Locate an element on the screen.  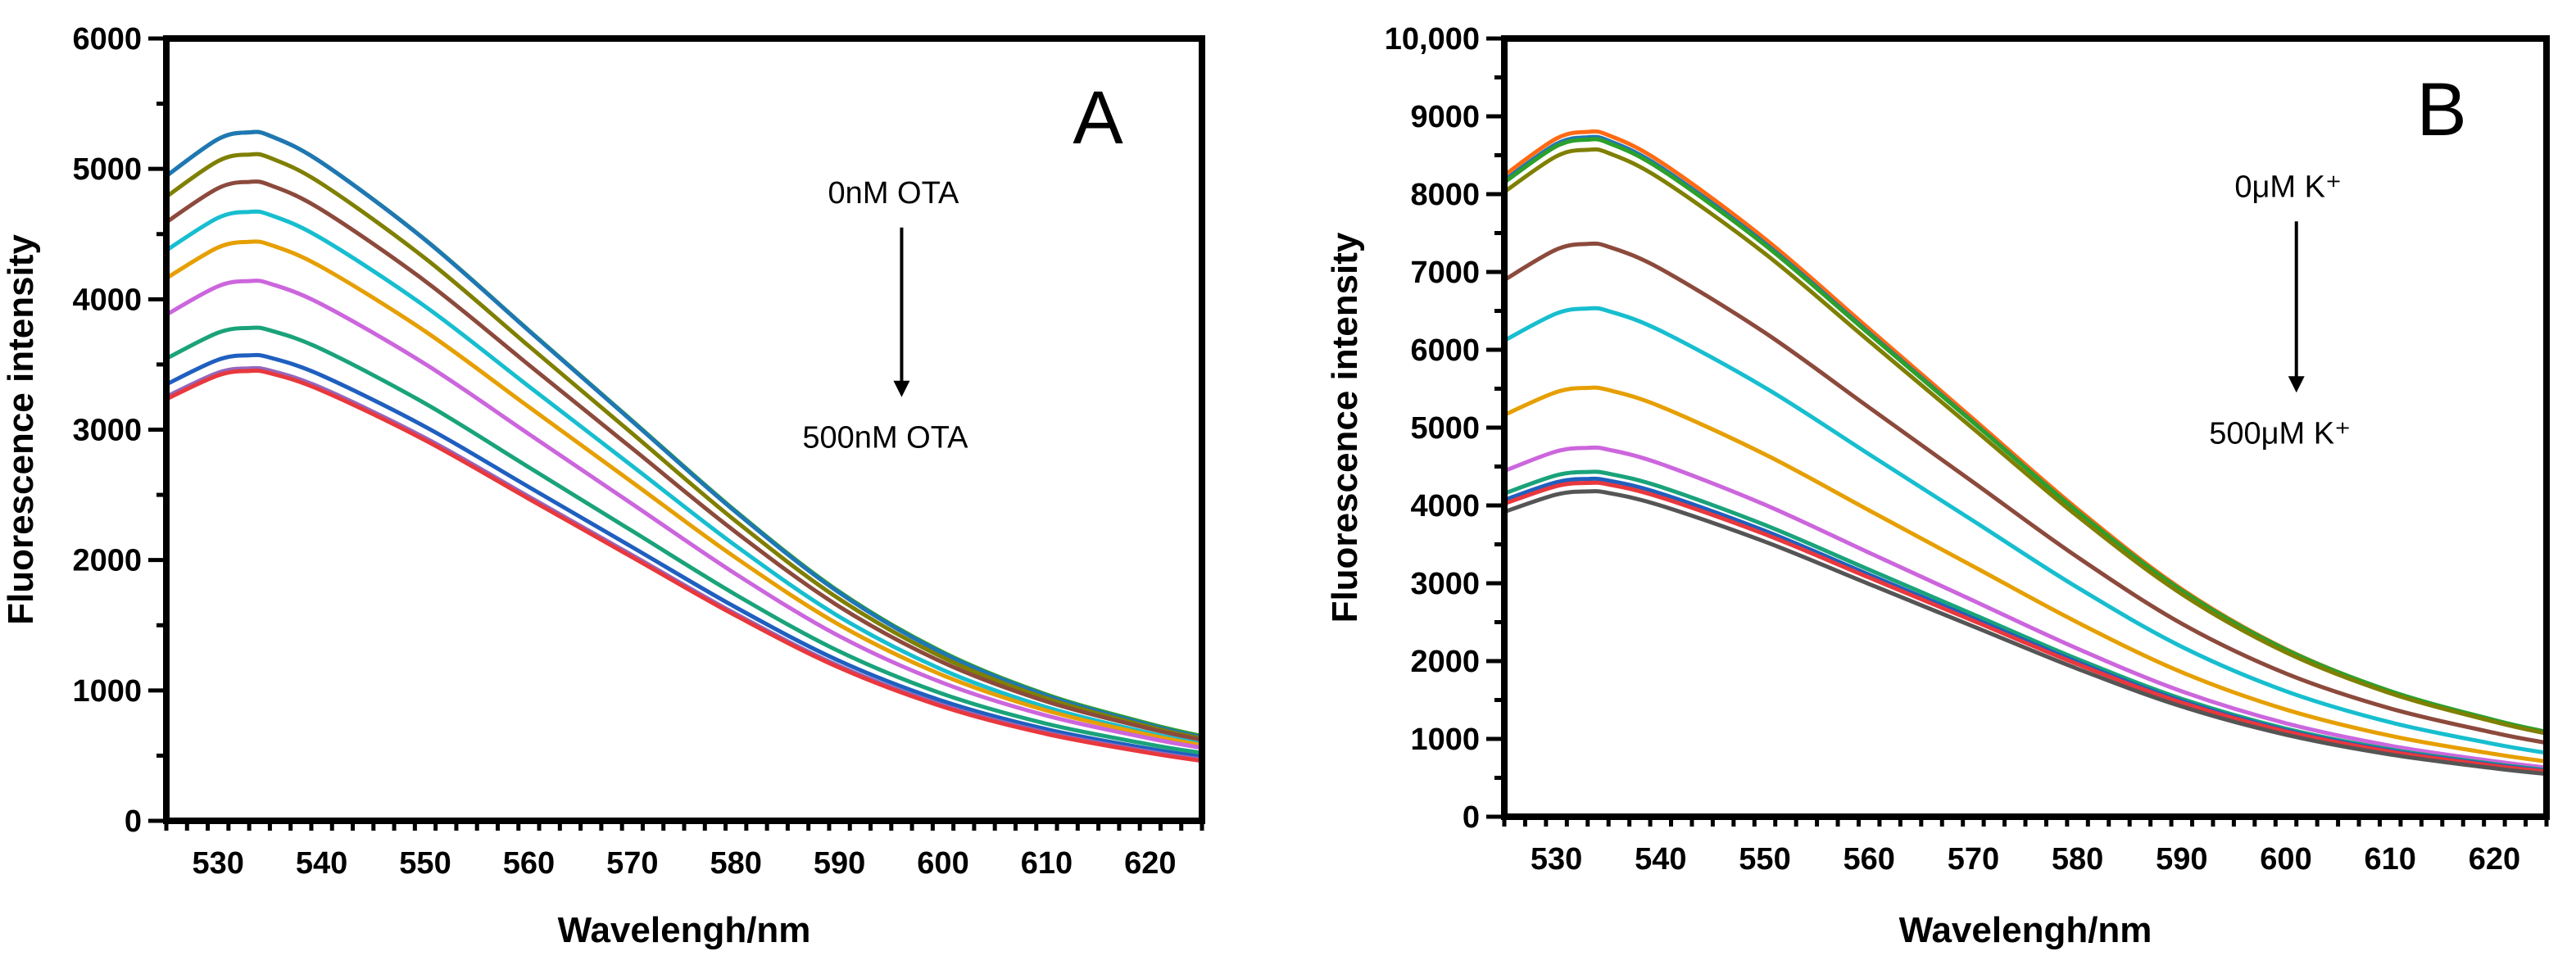
y-tick-label: 10,000 is located at coordinates (1432, 39).